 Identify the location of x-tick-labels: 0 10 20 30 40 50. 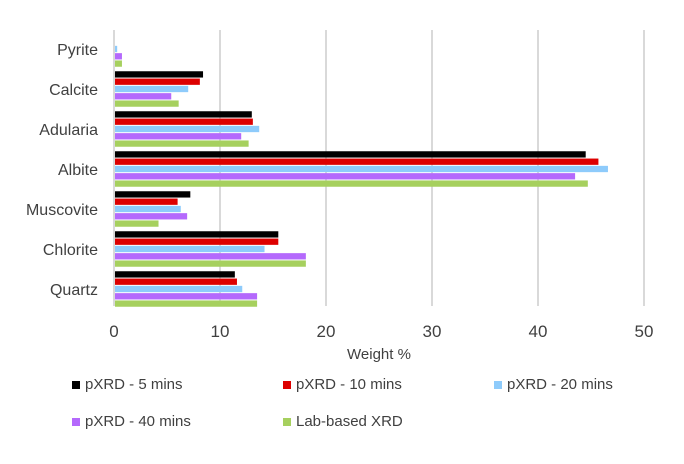
(381, 331).